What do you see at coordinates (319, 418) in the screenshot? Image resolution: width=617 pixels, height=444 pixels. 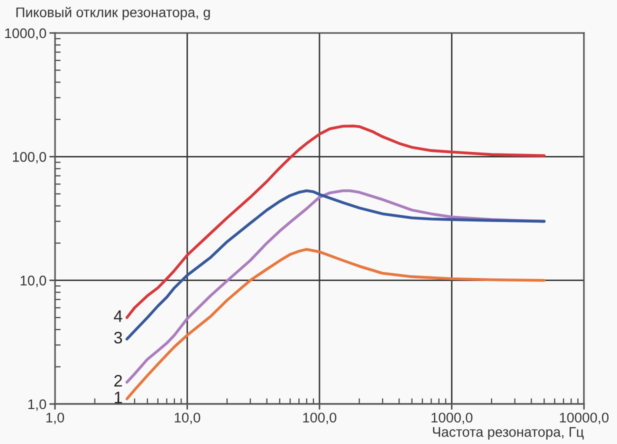 I see `x-tick-label: 100,0` at bounding box center [319, 418].